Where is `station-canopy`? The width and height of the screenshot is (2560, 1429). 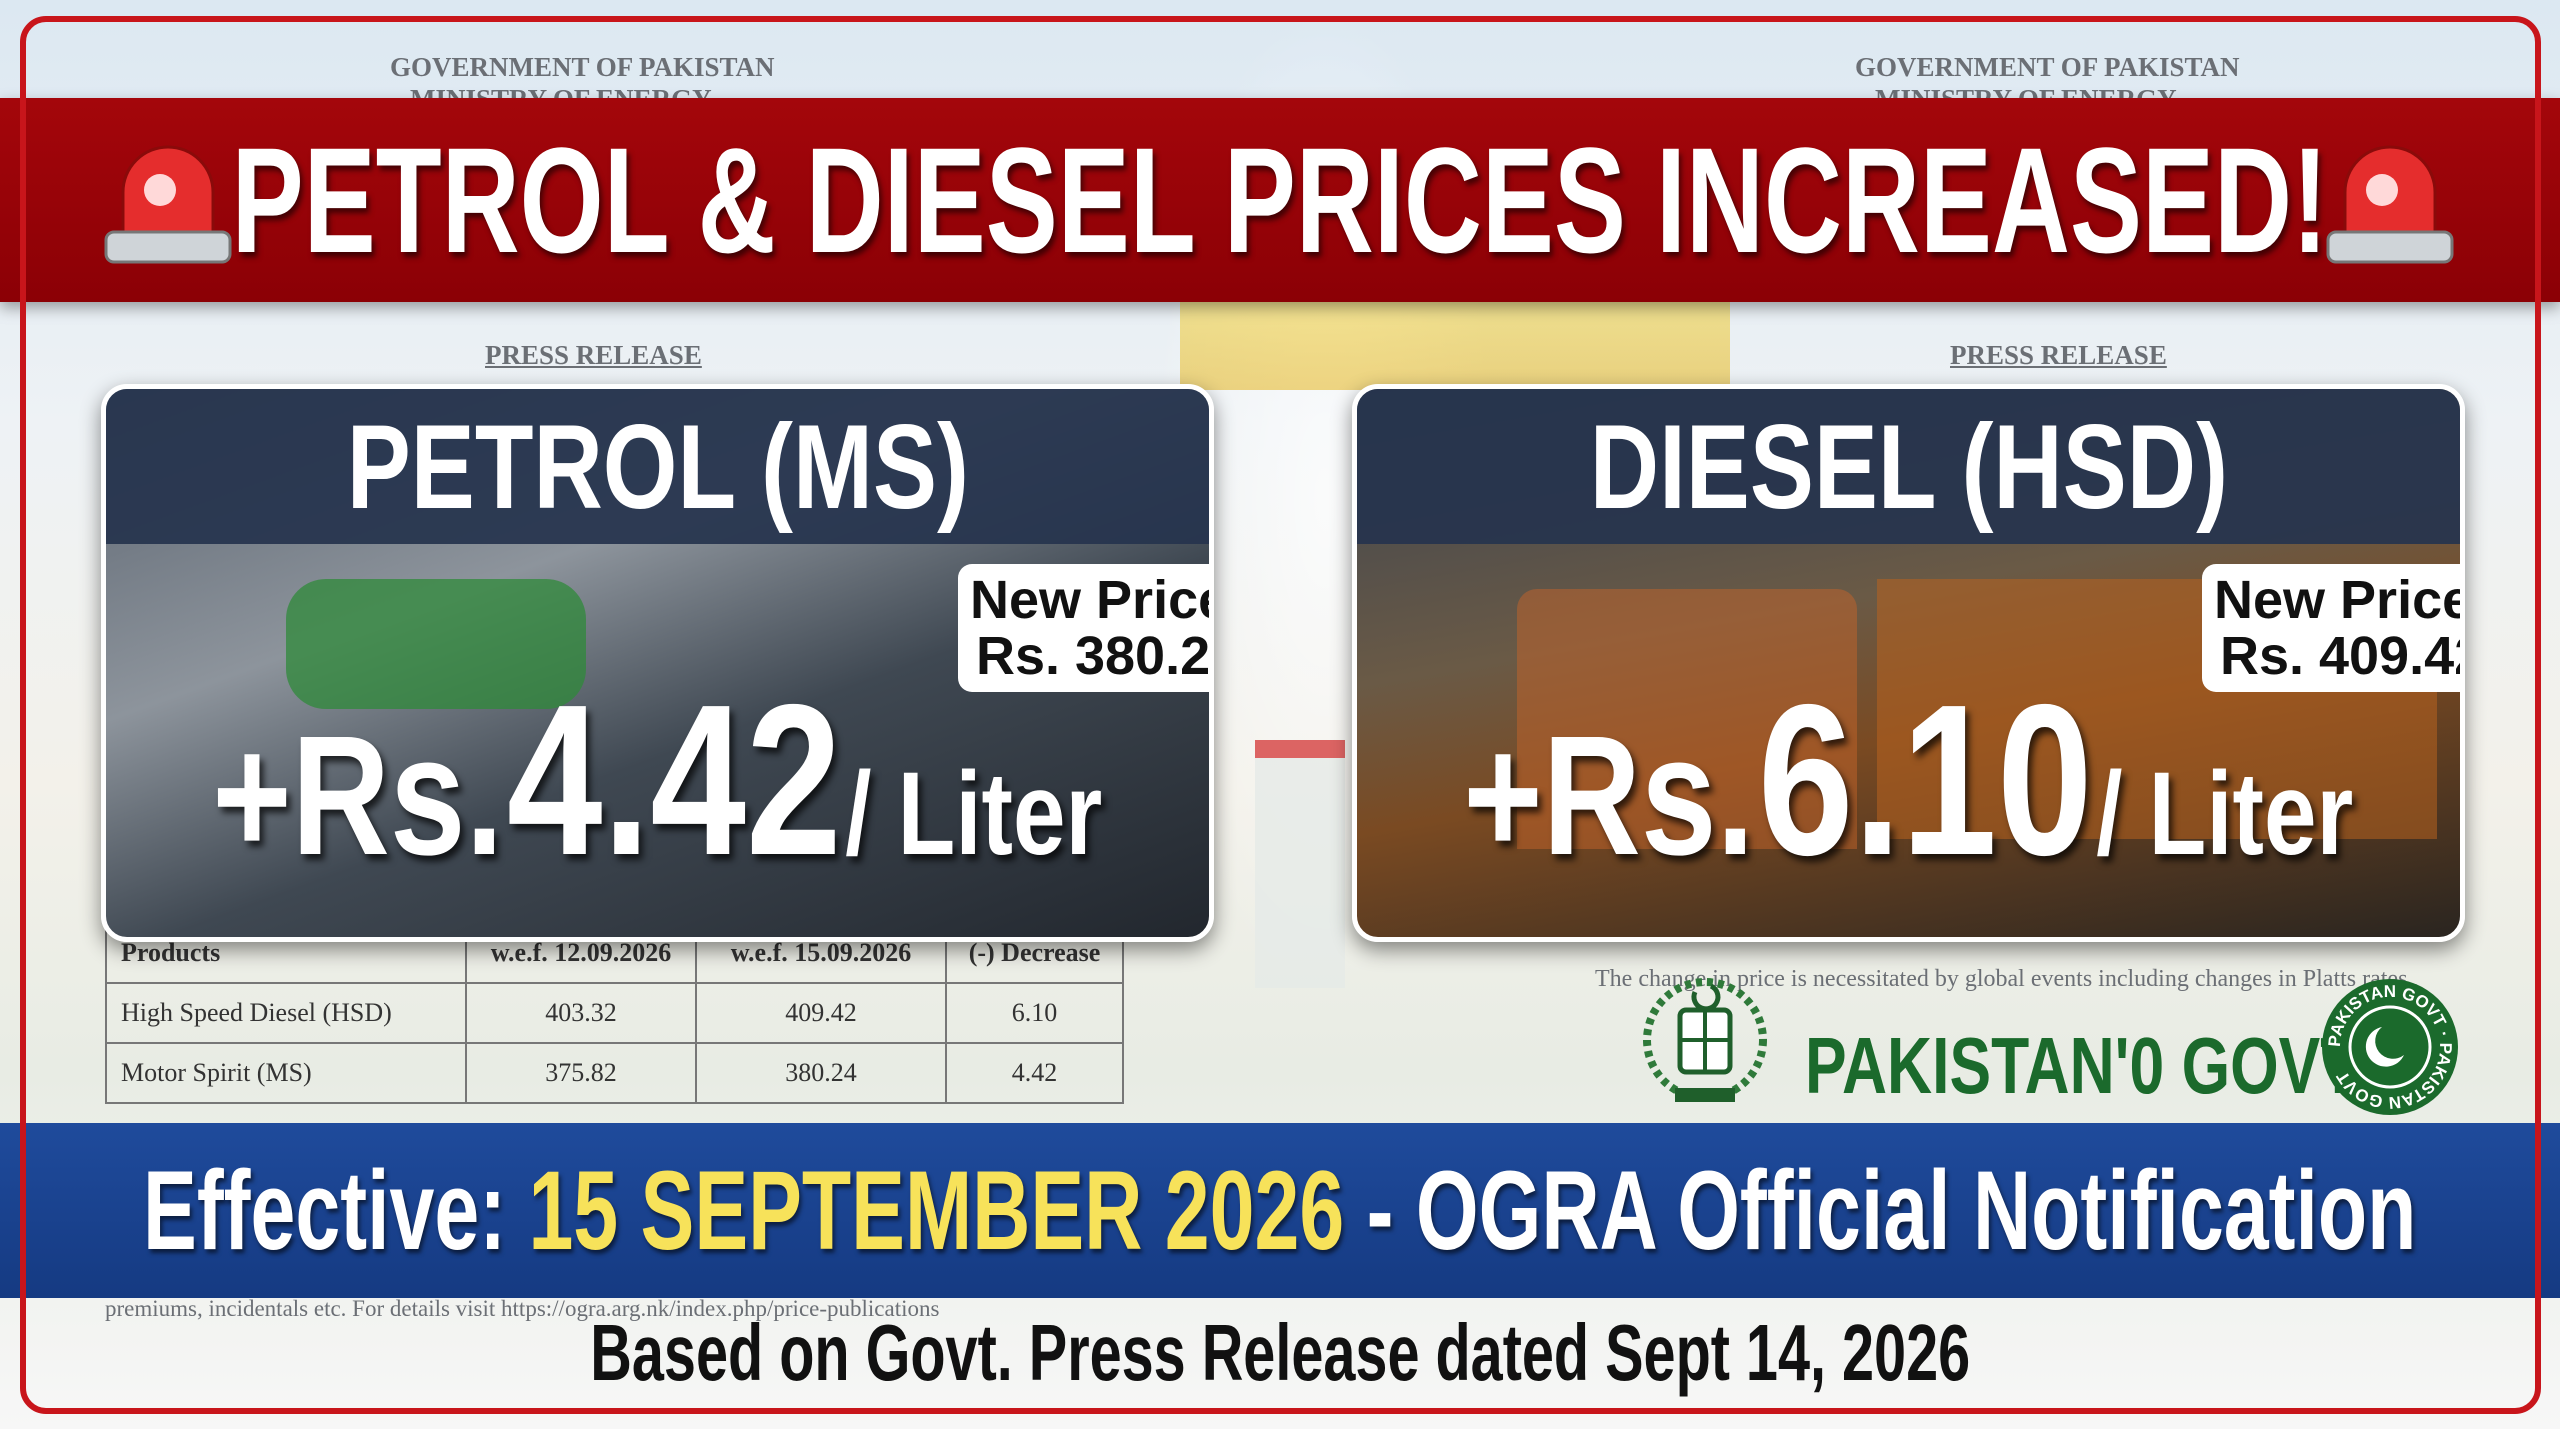
station-canopy is located at coordinates (1455, 345).